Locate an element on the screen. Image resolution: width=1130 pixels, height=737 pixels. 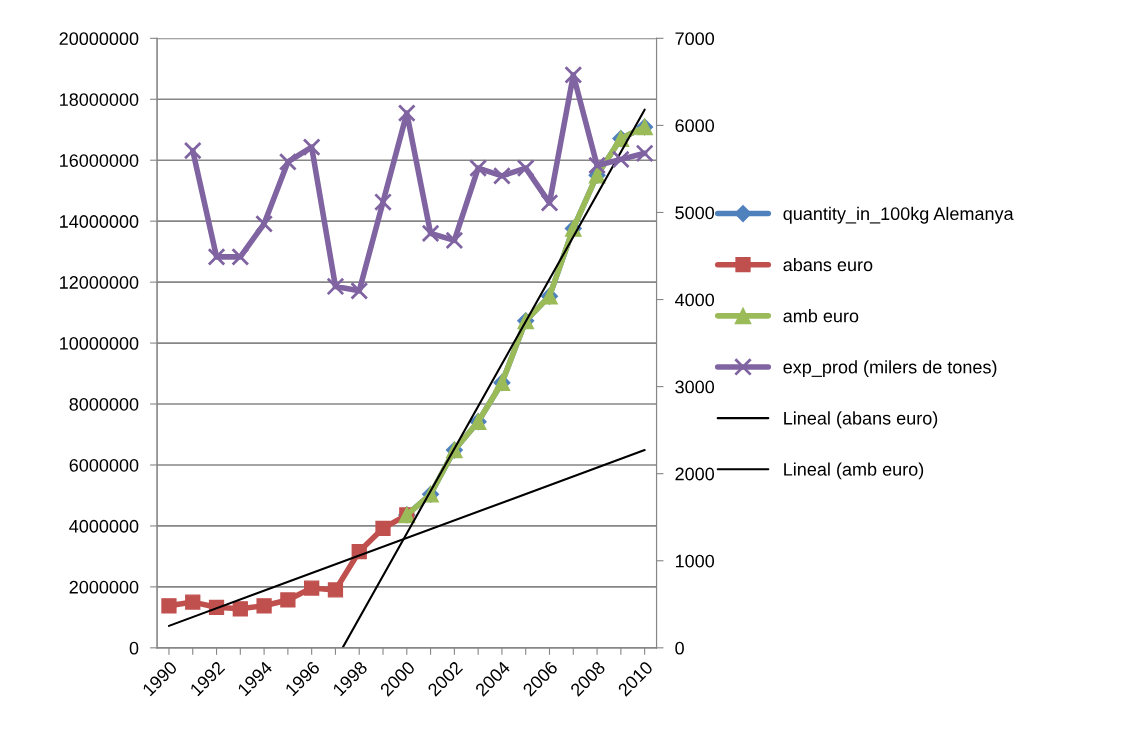
y2-tick-label: 0 is located at coordinates (679, 648).